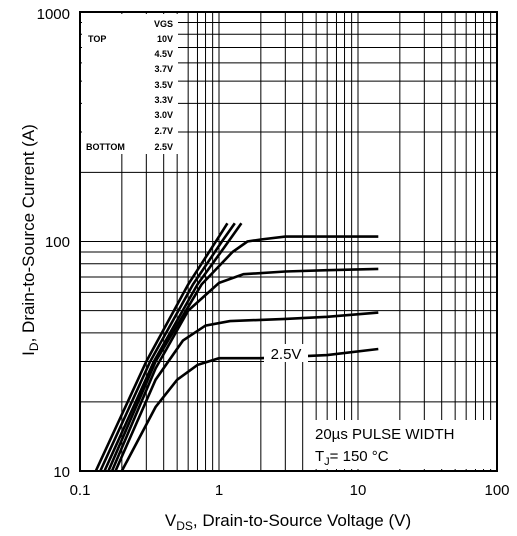 Image resolution: width=517 pixels, height=536 pixels. I want to click on curve-label-background, so click(286, 353).